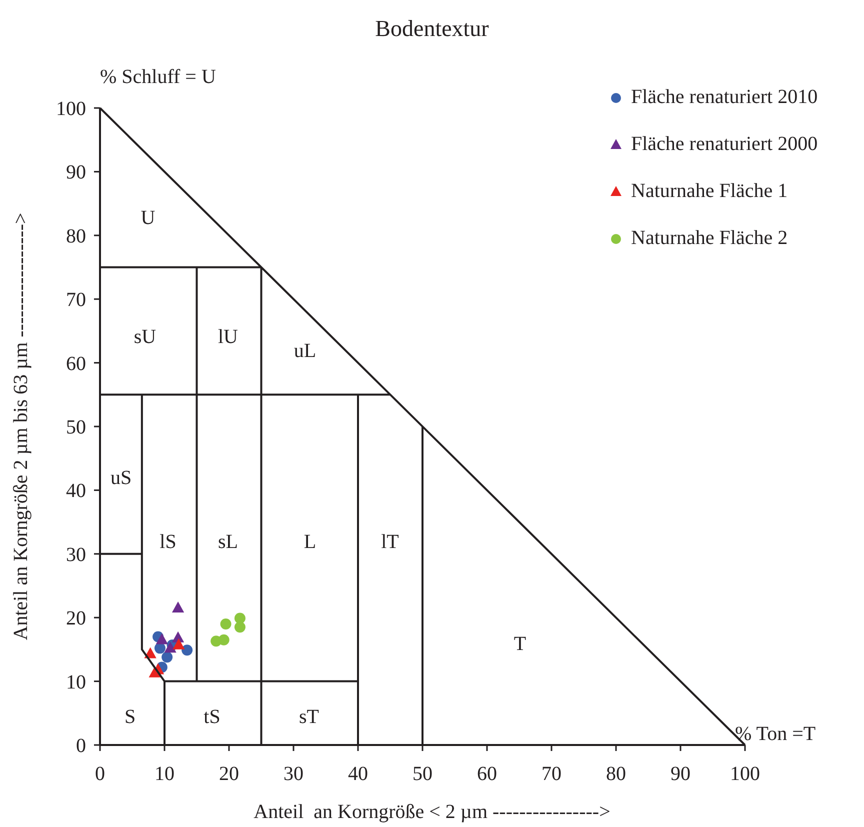 The width and height of the screenshot is (864, 827). Describe the element at coordinates (71, 109) in the screenshot. I see `y-tick-label: 100` at that location.